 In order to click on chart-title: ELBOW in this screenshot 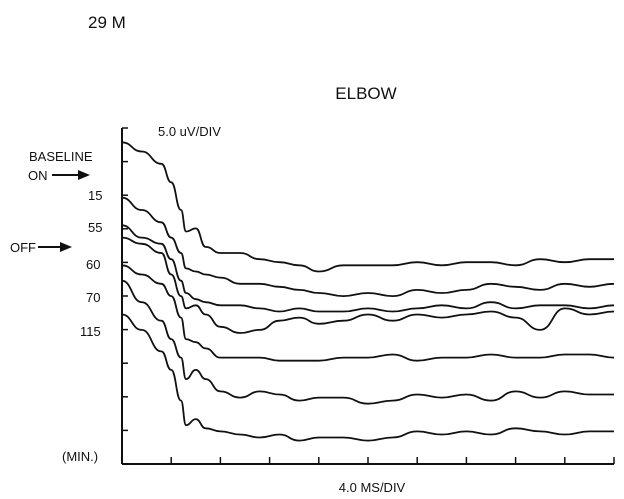, I will do `click(365, 93)`.